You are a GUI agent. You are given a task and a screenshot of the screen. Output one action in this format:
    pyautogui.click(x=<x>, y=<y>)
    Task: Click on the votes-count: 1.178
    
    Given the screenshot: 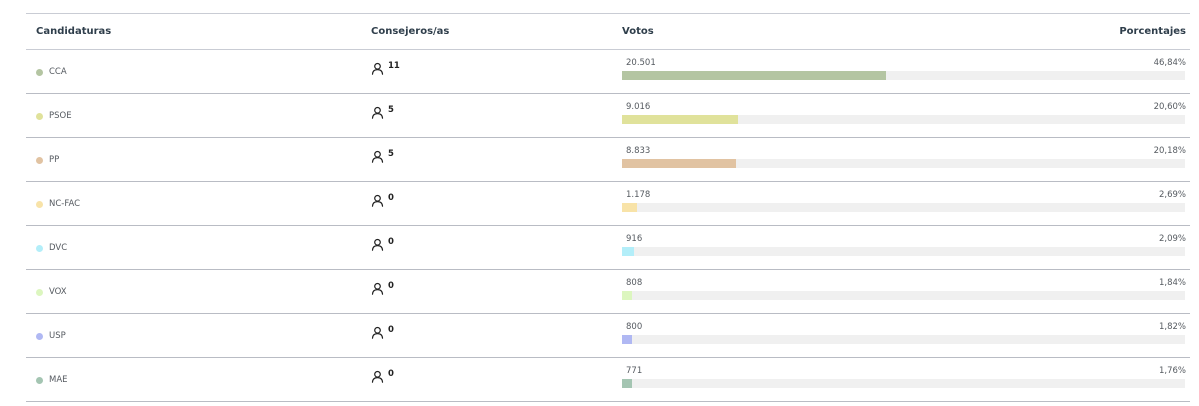 What is the action you would take?
    pyautogui.click(x=638, y=195)
    